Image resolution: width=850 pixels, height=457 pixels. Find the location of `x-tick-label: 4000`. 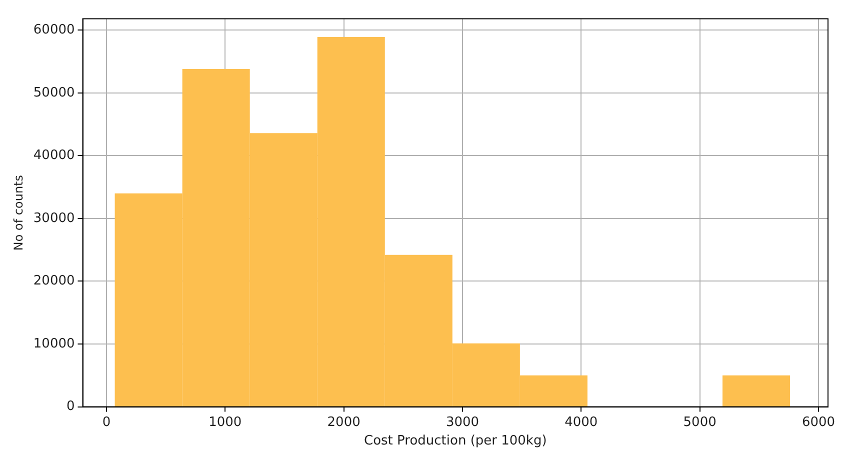

x-tick-label: 4000 is located at coordinates (581, 422).